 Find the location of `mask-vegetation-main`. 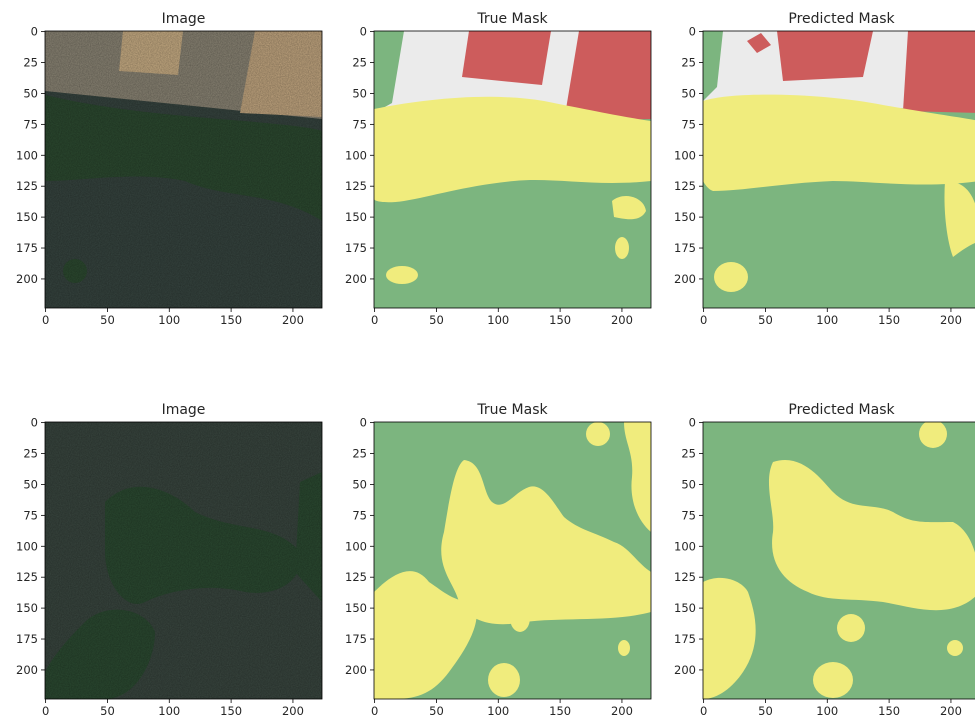

mask-vegetation-main is located at coordinates (872, 535).